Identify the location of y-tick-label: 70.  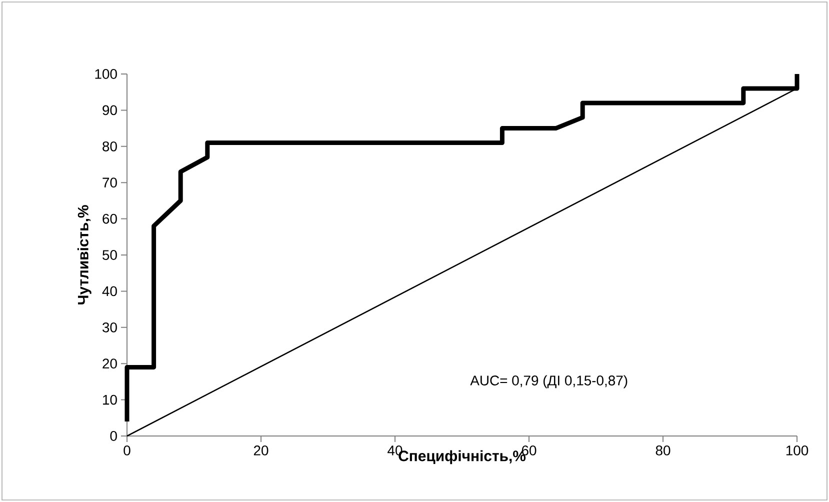
(109, 183).